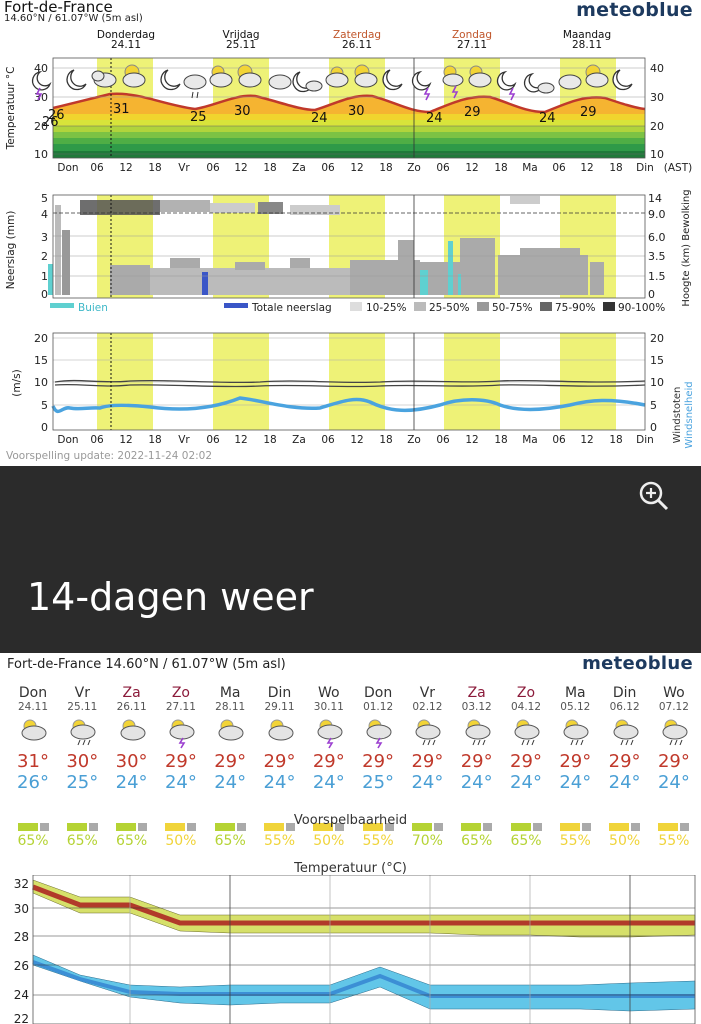  I want to click on zoom-icon, so click(654, 496).